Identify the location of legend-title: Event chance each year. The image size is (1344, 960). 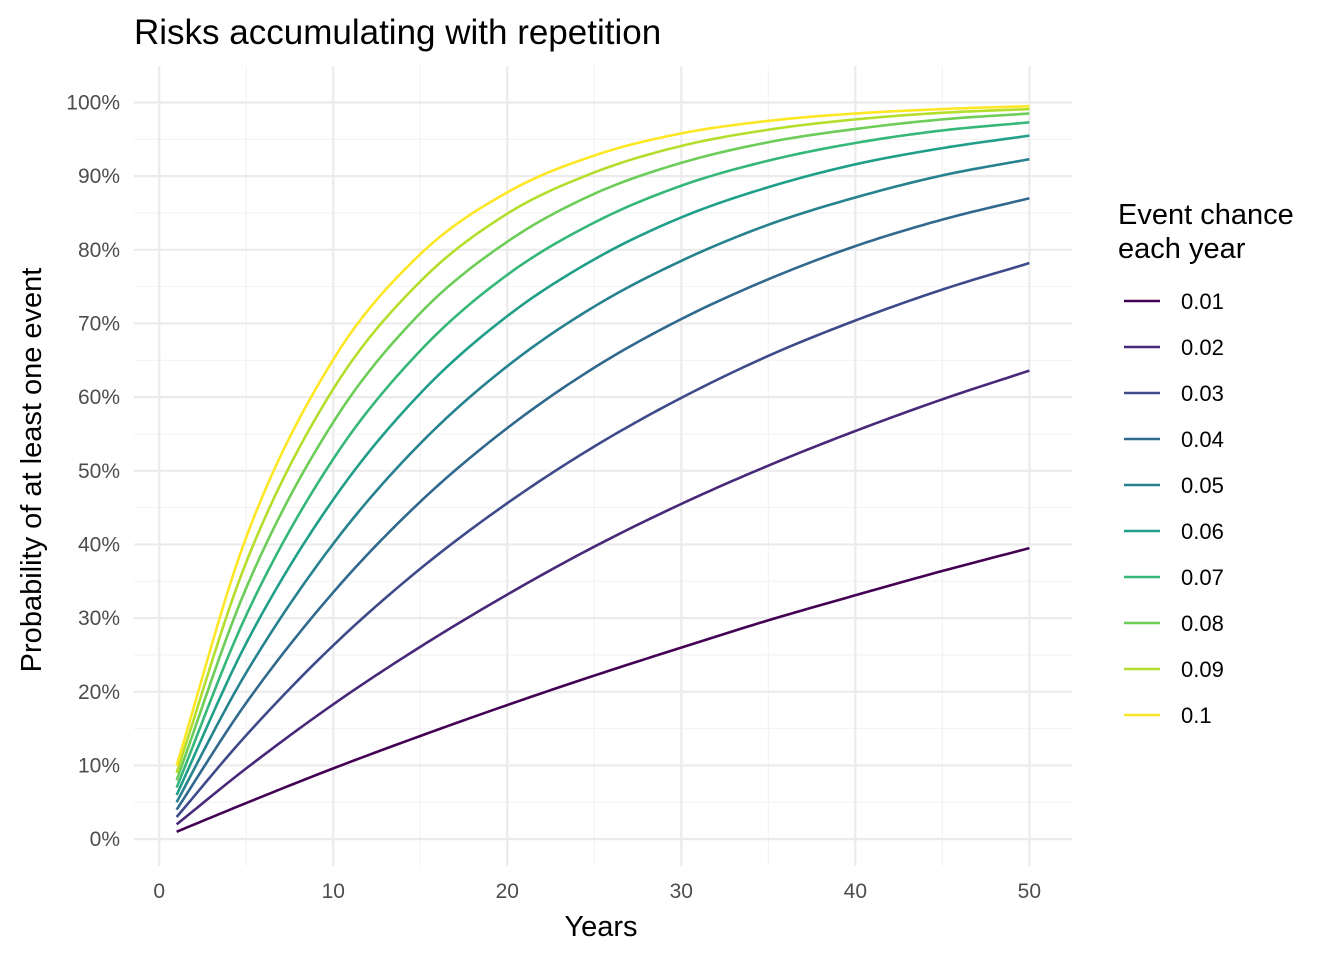
(1210, 232).